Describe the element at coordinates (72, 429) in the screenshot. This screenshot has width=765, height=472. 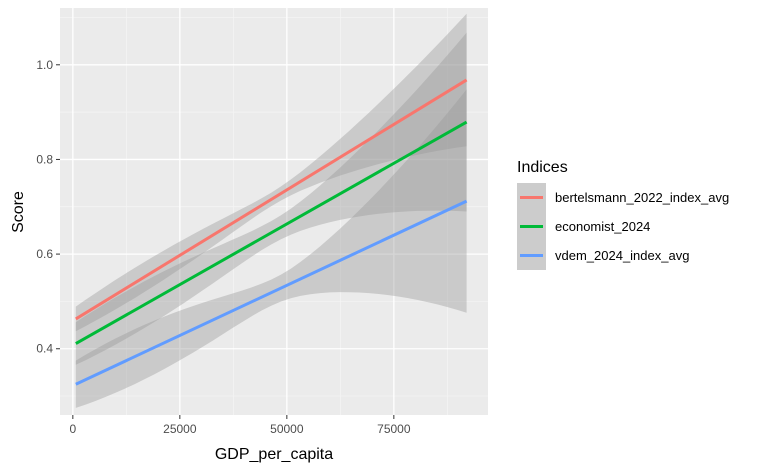
I see `x-tick-label: 0` at that location.